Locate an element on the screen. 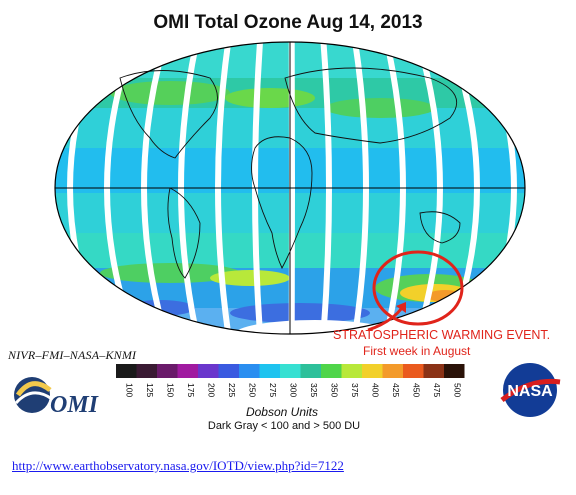 This screenshot has width=576, height=495. colorbar-tick-label: 125 is located at coordinates (150, 390).